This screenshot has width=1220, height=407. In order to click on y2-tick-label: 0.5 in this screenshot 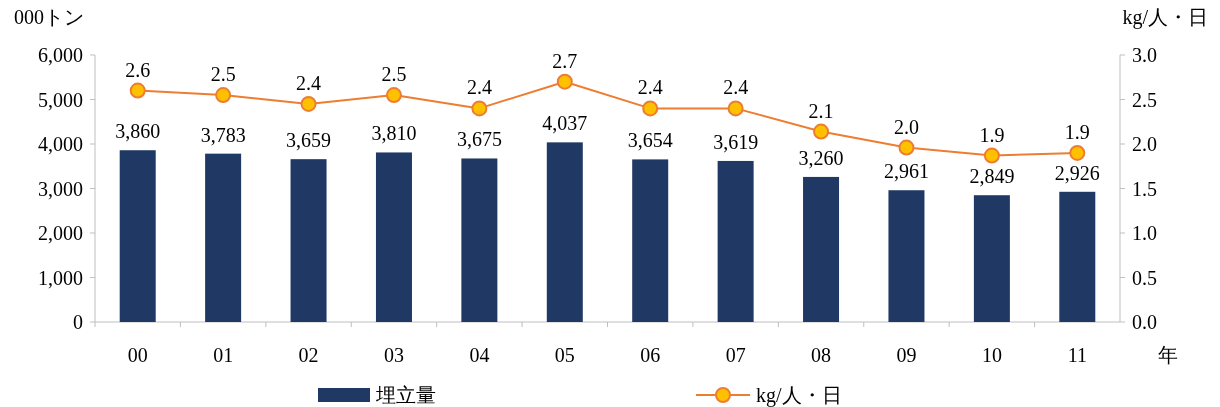, I will do `click(1144, 277)`.